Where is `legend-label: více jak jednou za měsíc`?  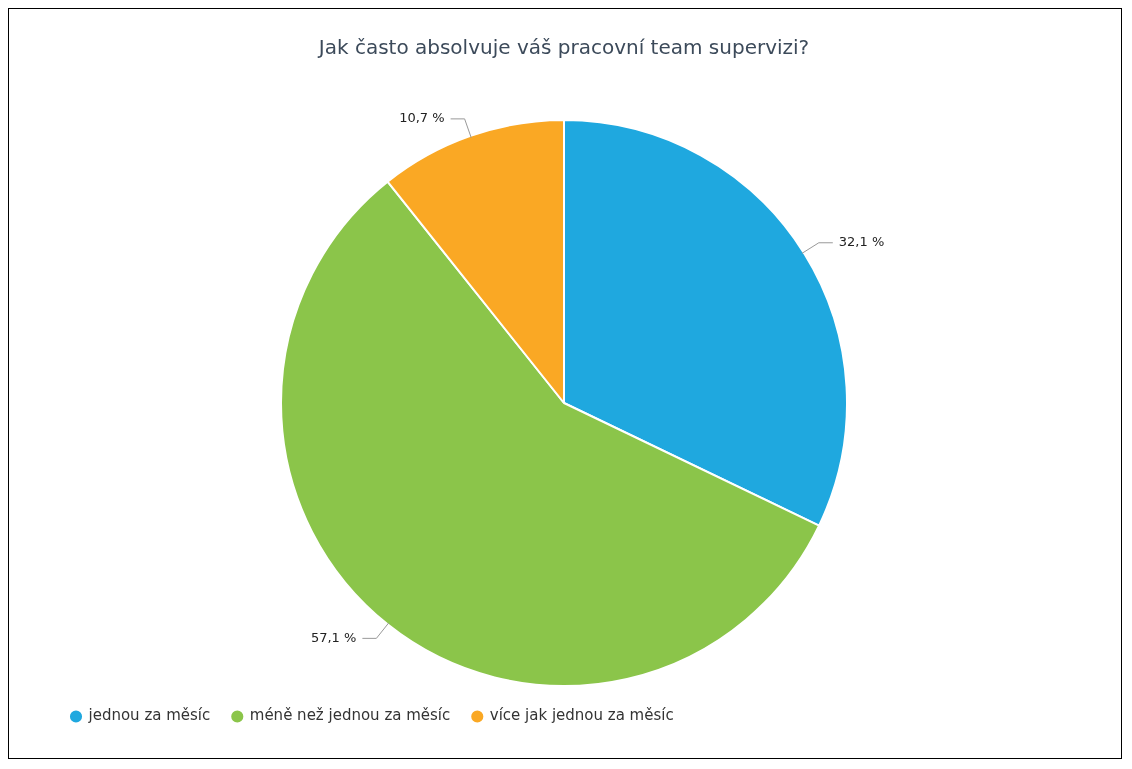 legend-label: více jak jednou za měsíc is located at coordinates (581, 715).